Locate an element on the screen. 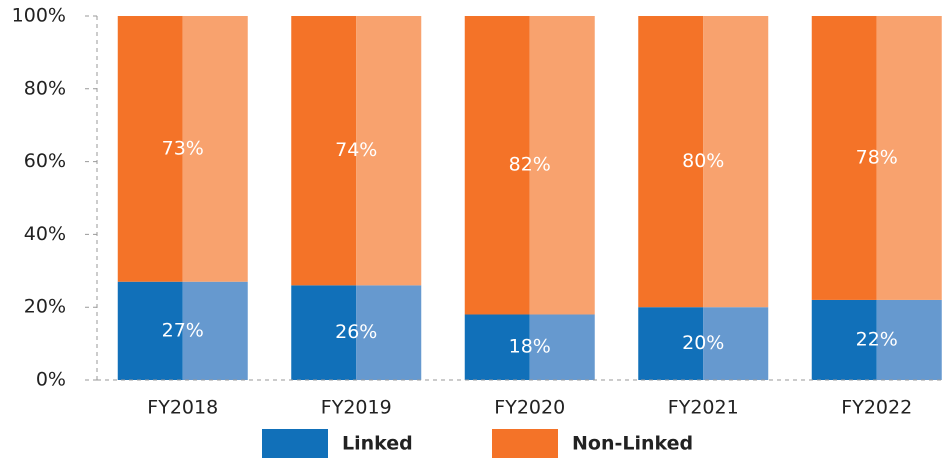 This screenshot has height=459, width=942. data-label: 22% is located at coordinates (877, 339).